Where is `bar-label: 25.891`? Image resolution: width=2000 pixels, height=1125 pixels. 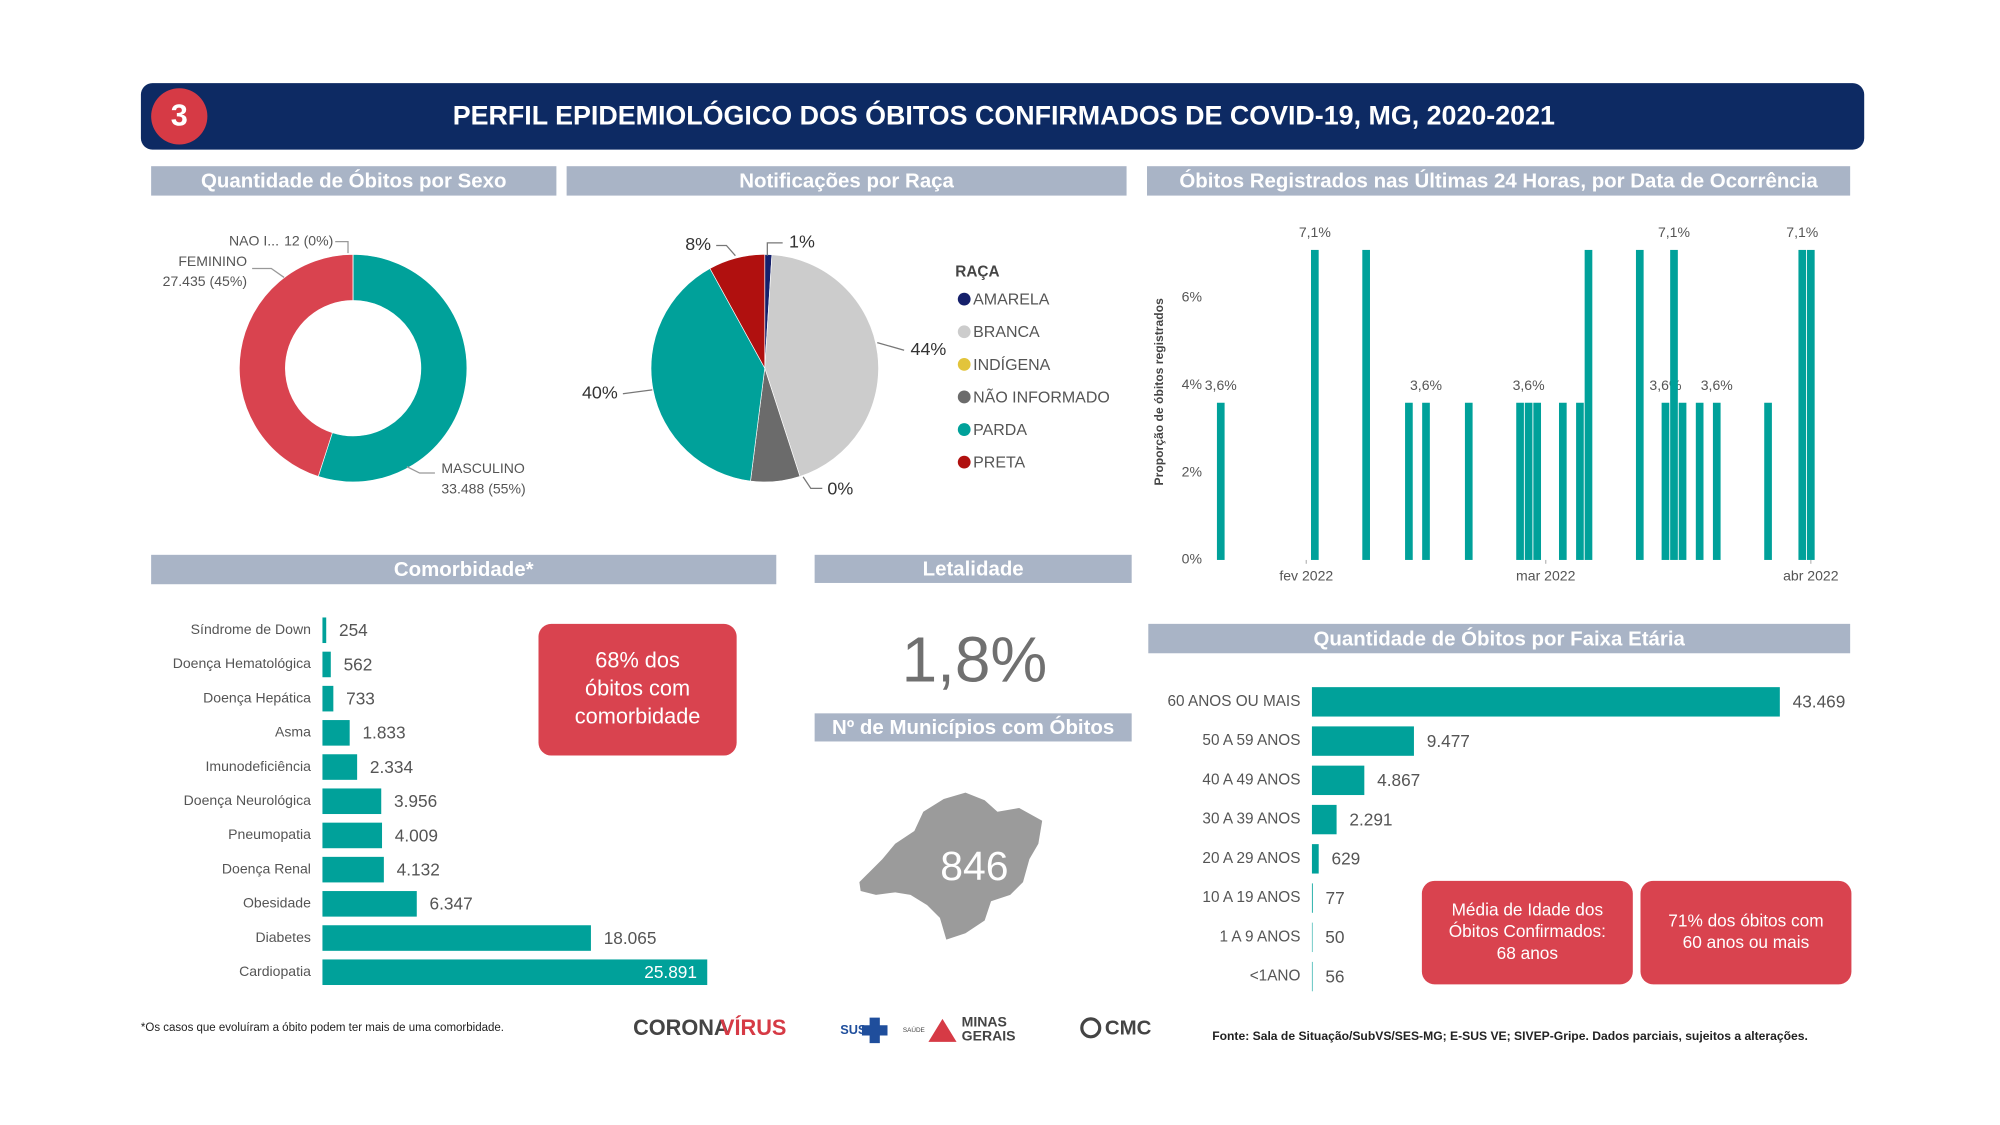 bar-label: 25.891 is located at coordinates (670, 972).